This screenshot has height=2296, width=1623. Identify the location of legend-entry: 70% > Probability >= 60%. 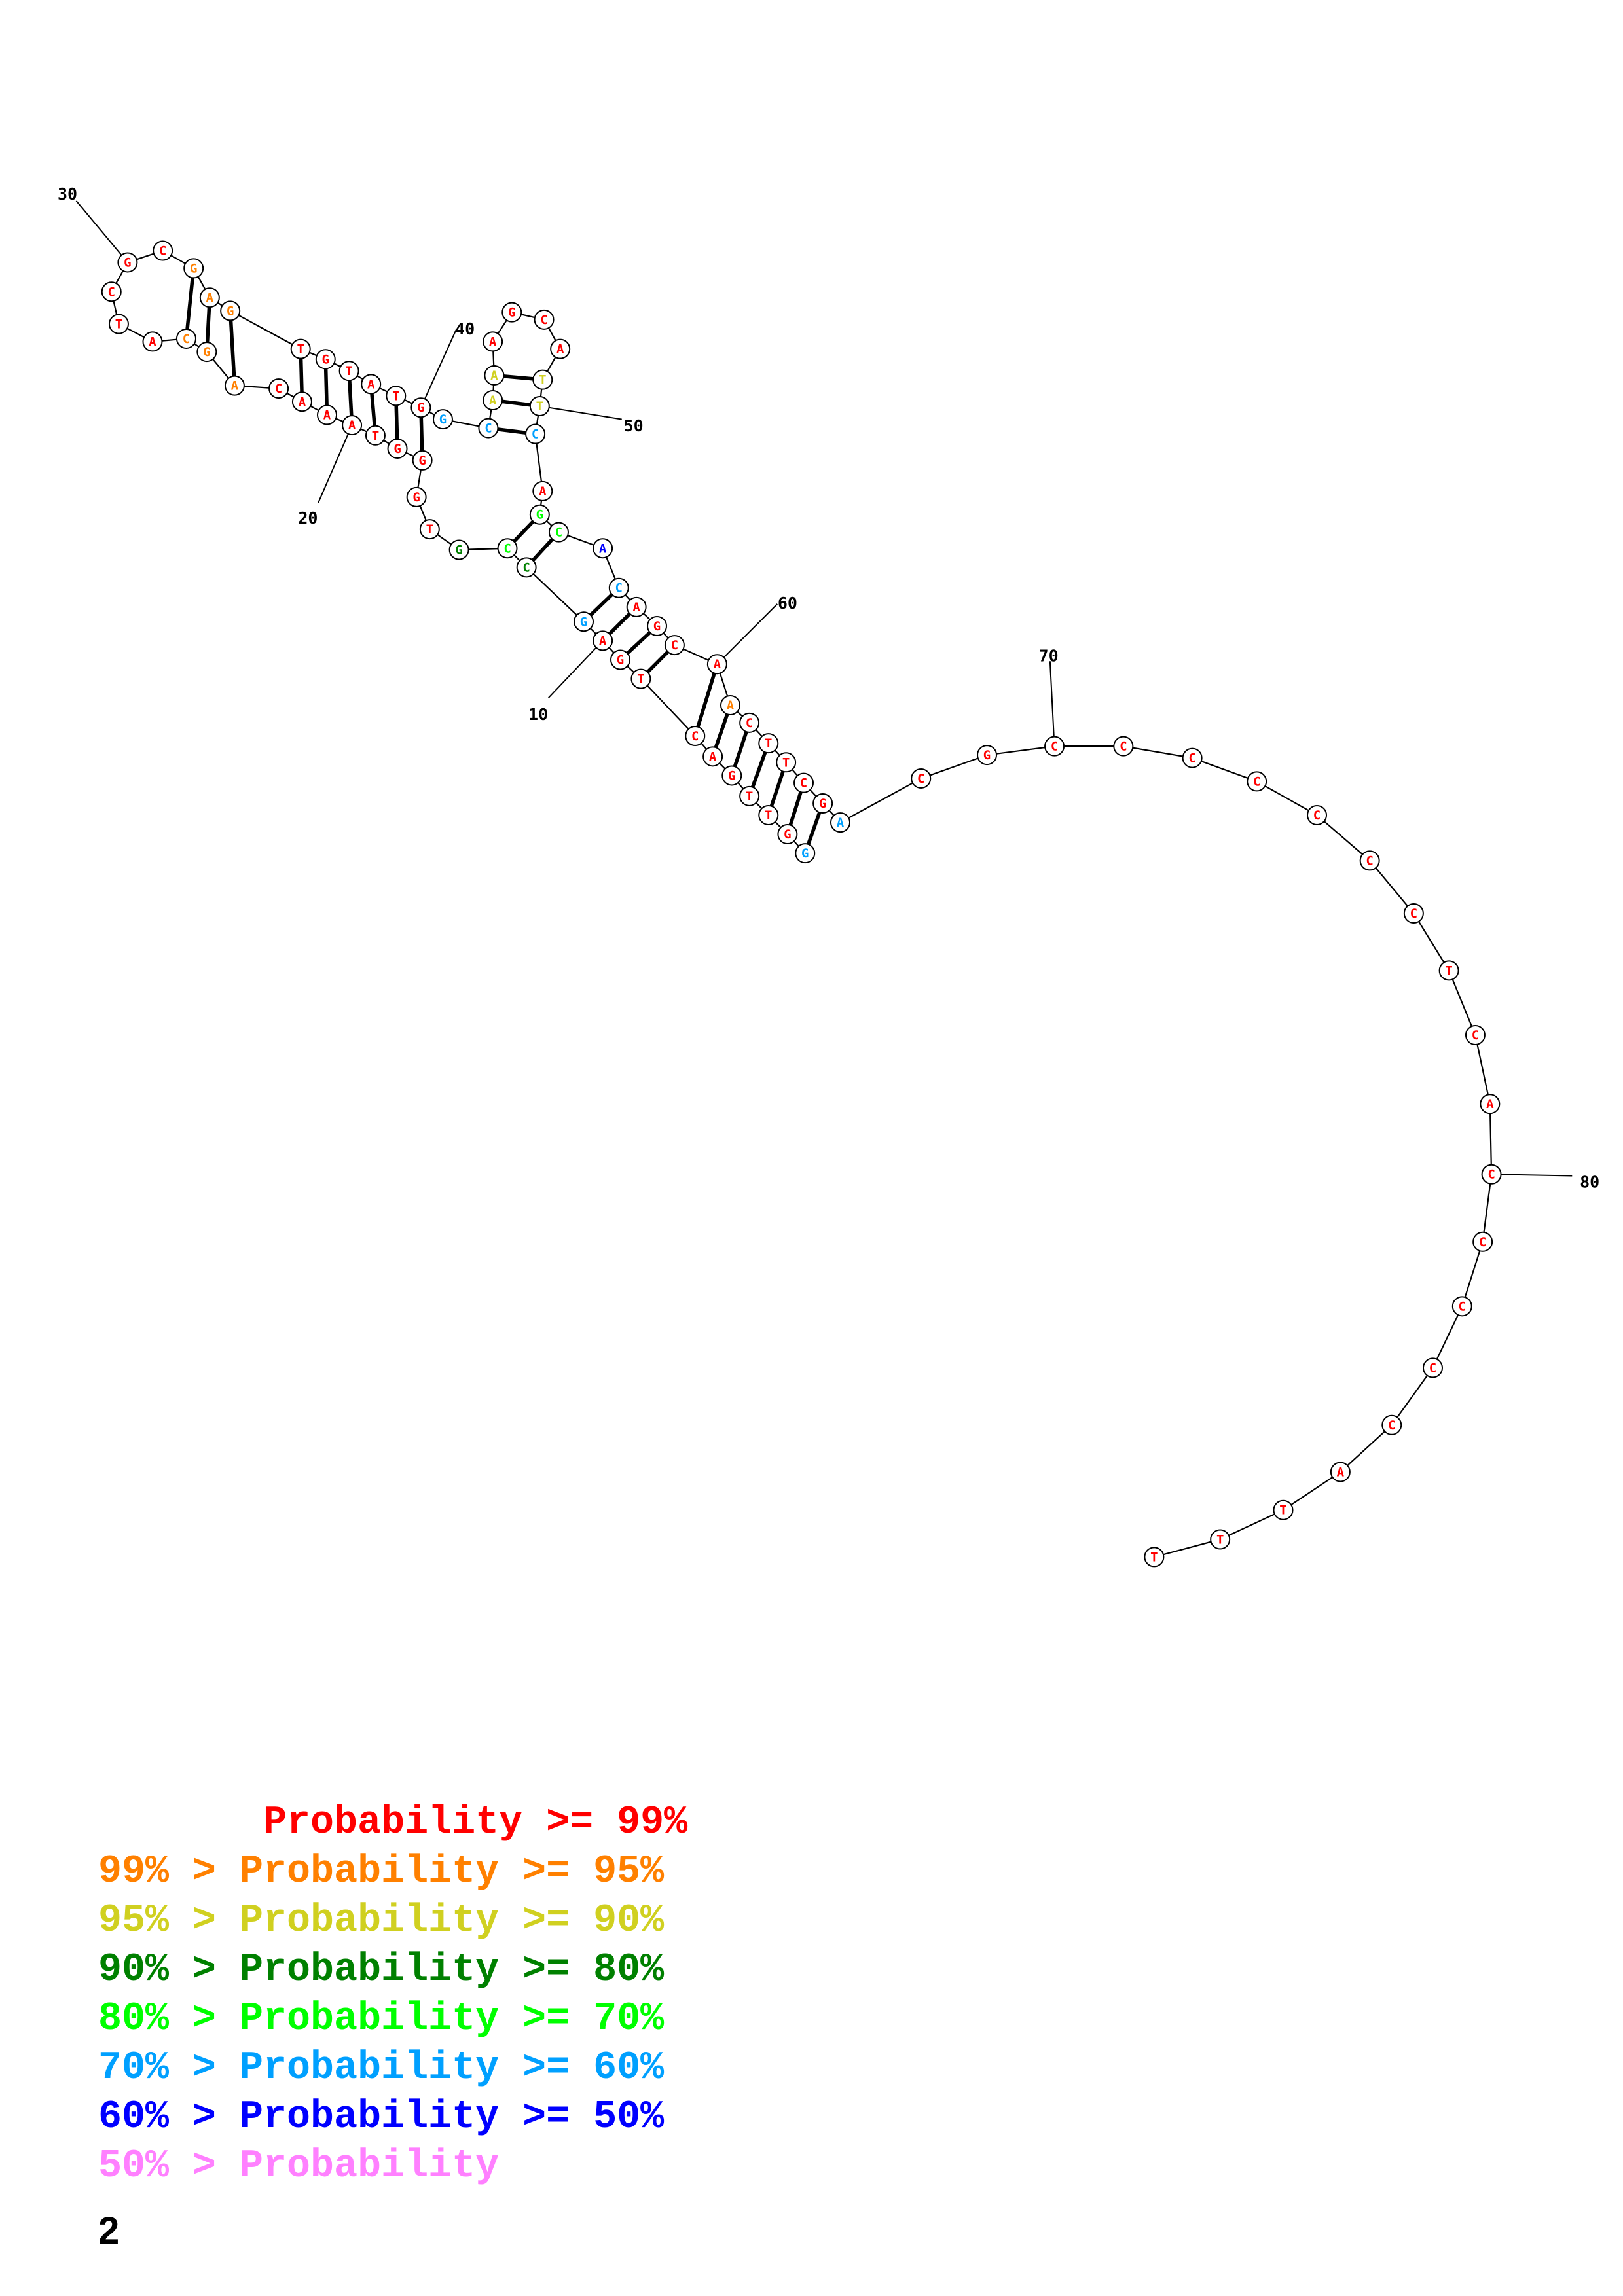
(381, 2068).